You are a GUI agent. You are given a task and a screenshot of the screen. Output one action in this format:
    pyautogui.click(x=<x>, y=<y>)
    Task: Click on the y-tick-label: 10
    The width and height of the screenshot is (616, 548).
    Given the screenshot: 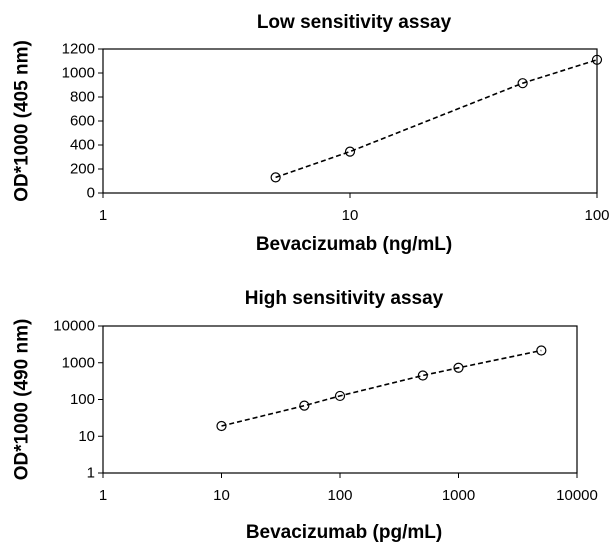 What is the action you would take?
    pyautogui.click(x=86, y=436)
    